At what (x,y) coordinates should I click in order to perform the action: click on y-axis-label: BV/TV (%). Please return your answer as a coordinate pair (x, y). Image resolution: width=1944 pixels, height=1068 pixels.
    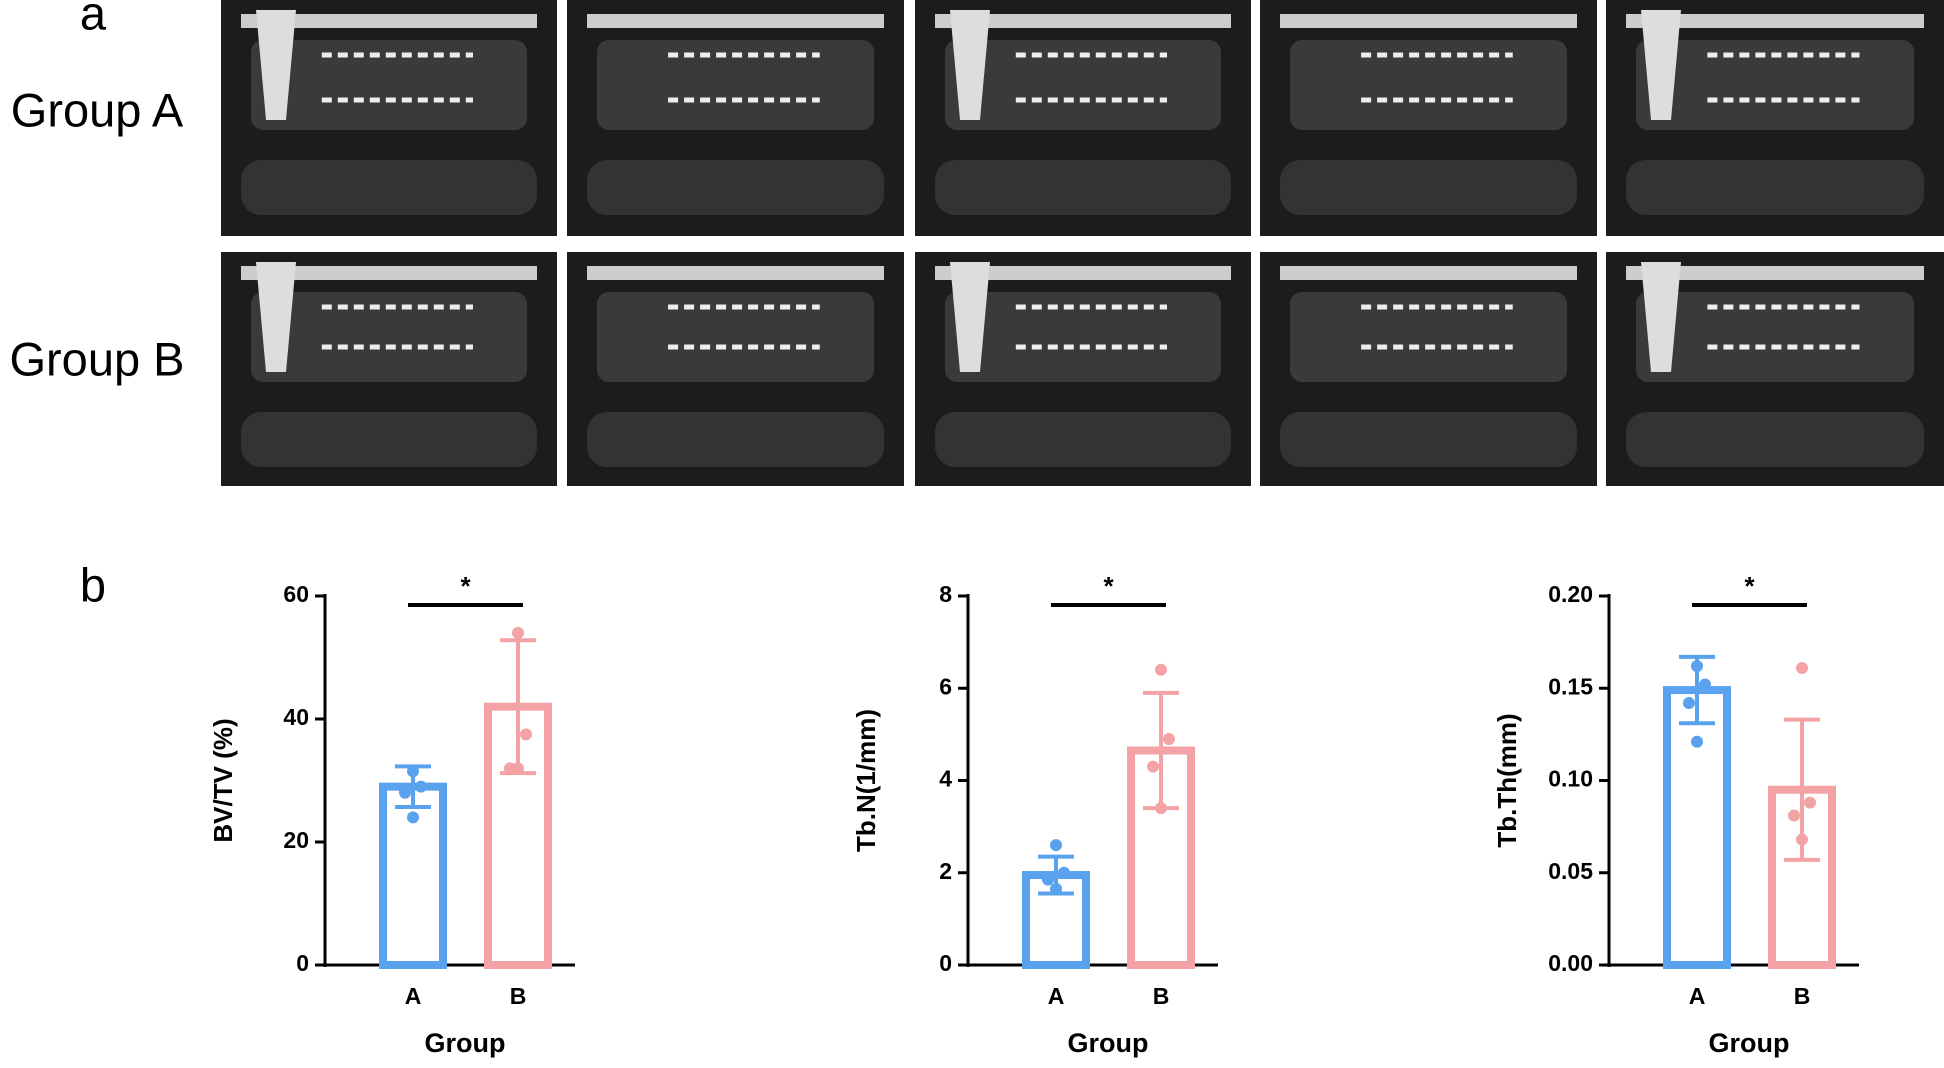
    Looking at the image, I should click on (223, 780).